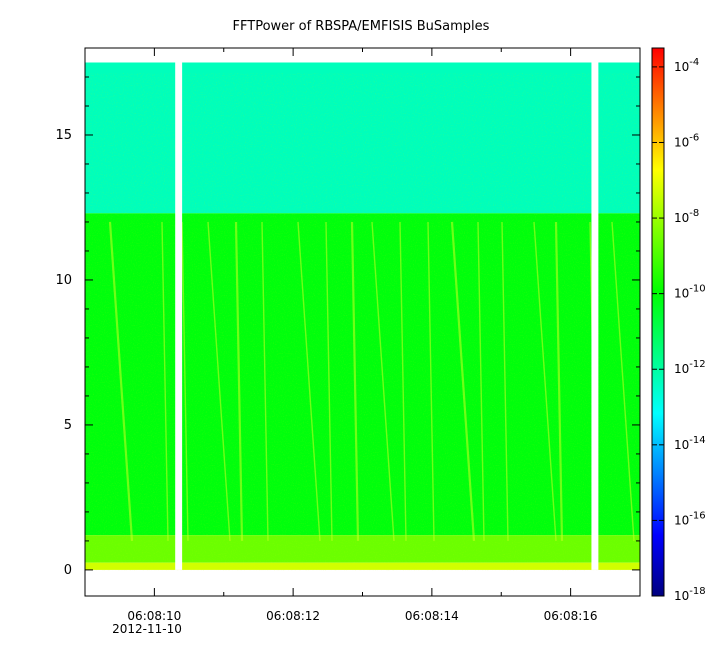  Describe the element at coordinates (63, 135) in the screenshot. I see `y-tick-label: 15` at that location.